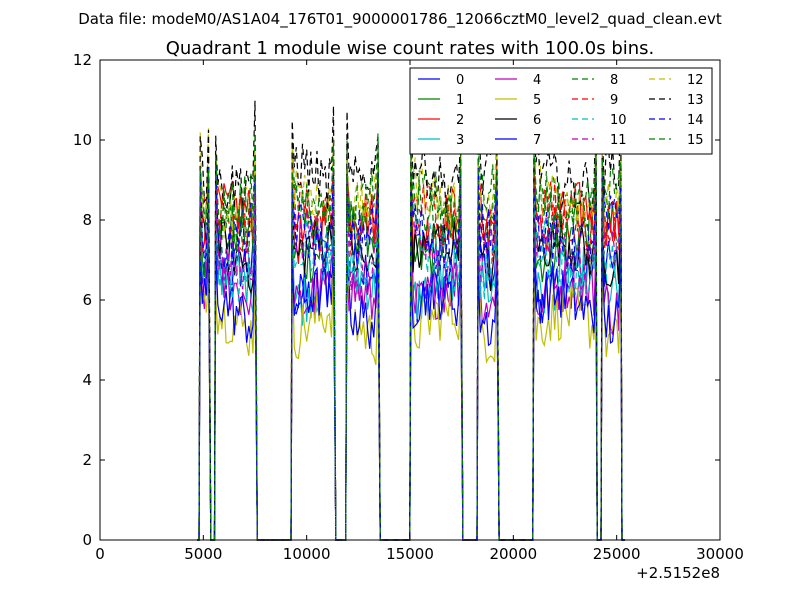  Describe the element at coordinates (537, 140) in the screenshot. I see `legend-label-7: 7` at that location.